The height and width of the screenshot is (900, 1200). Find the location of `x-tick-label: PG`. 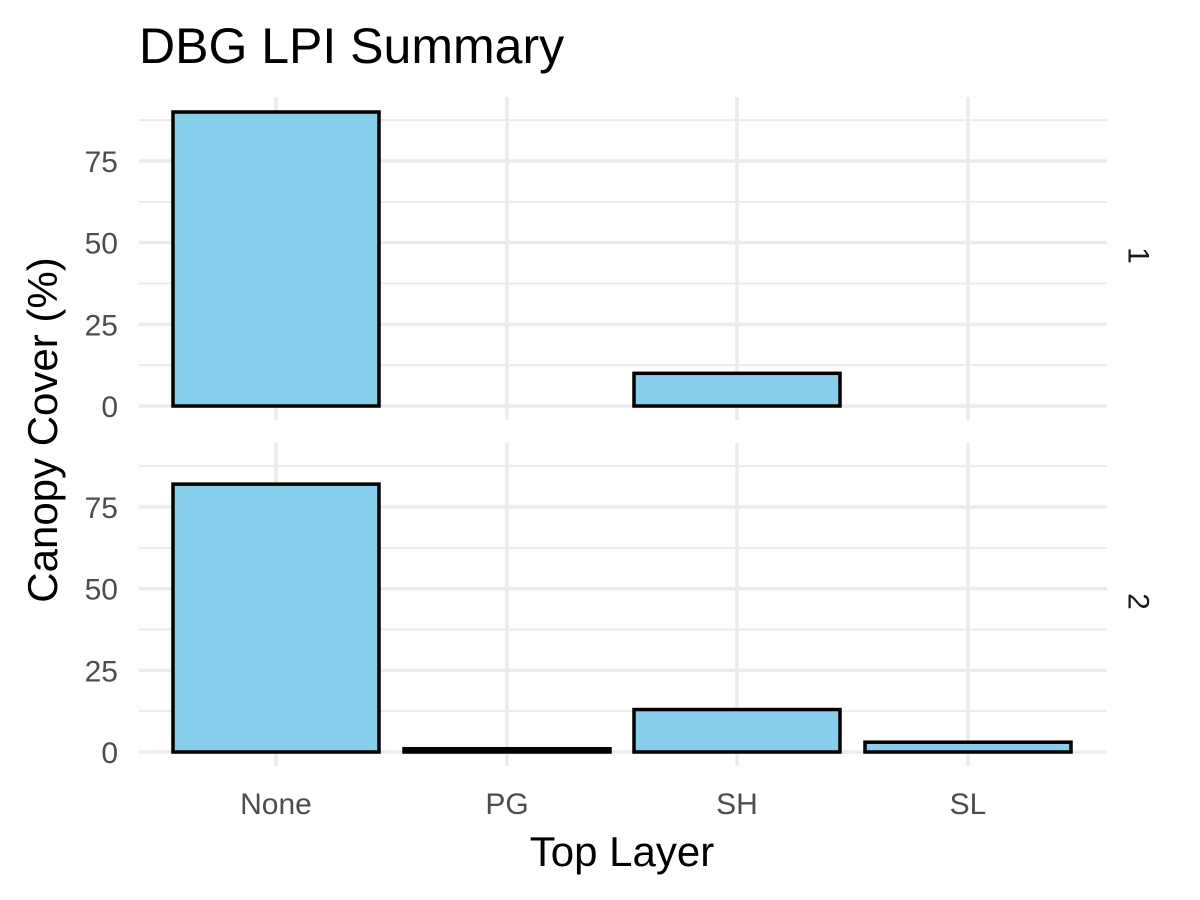

x-tick-label: PG is located at coordinates (506, 804).